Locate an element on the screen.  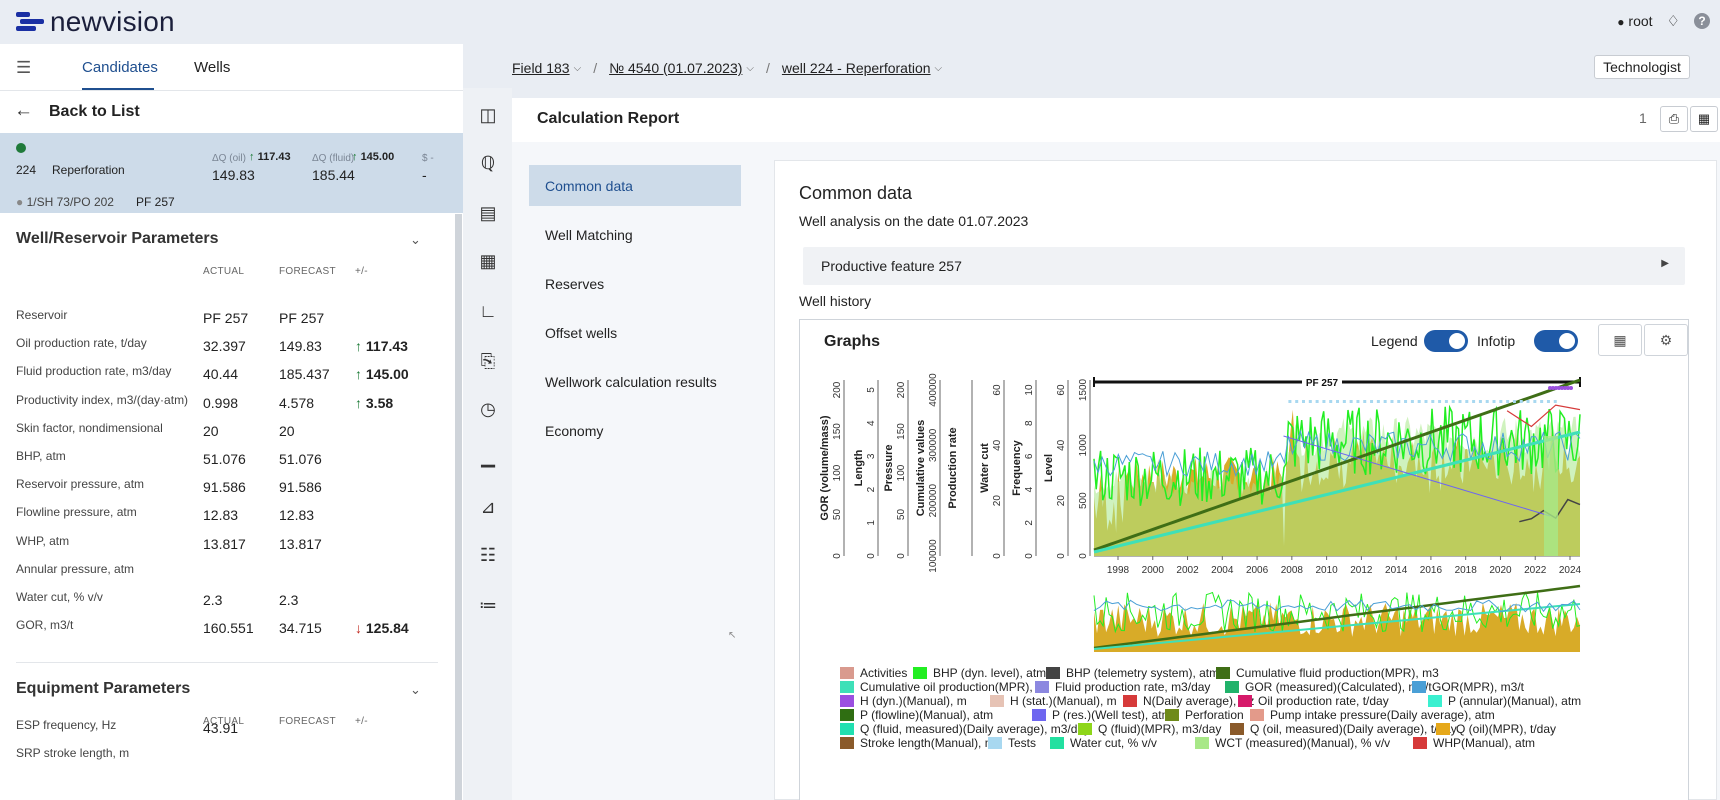
x-tick-label: 2002 is located at coordinates (1187, 570).